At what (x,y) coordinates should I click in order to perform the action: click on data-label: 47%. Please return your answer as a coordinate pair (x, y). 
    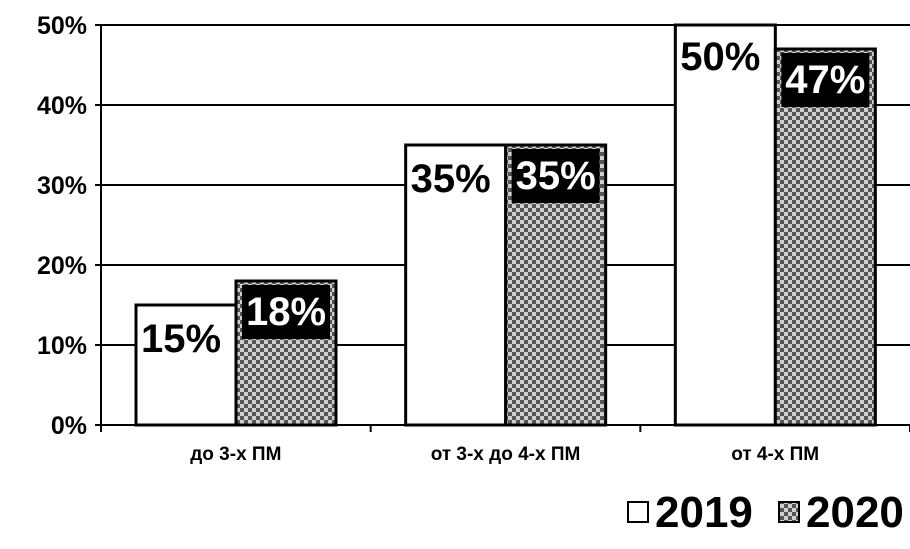
    Looking at the image, I should click on (825, 80).